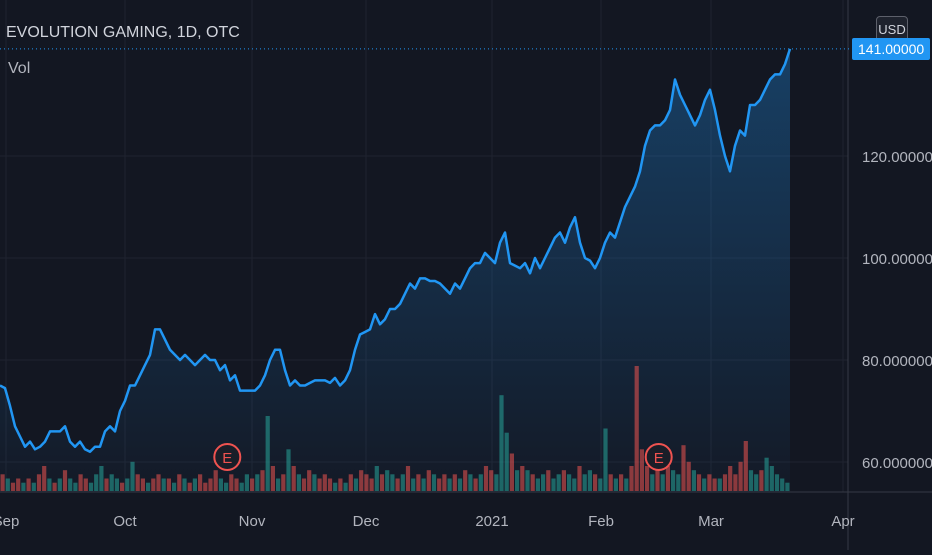 The image size is (932, 555). I want to click on volume-indicator-label: Vol, so click(19, 68).